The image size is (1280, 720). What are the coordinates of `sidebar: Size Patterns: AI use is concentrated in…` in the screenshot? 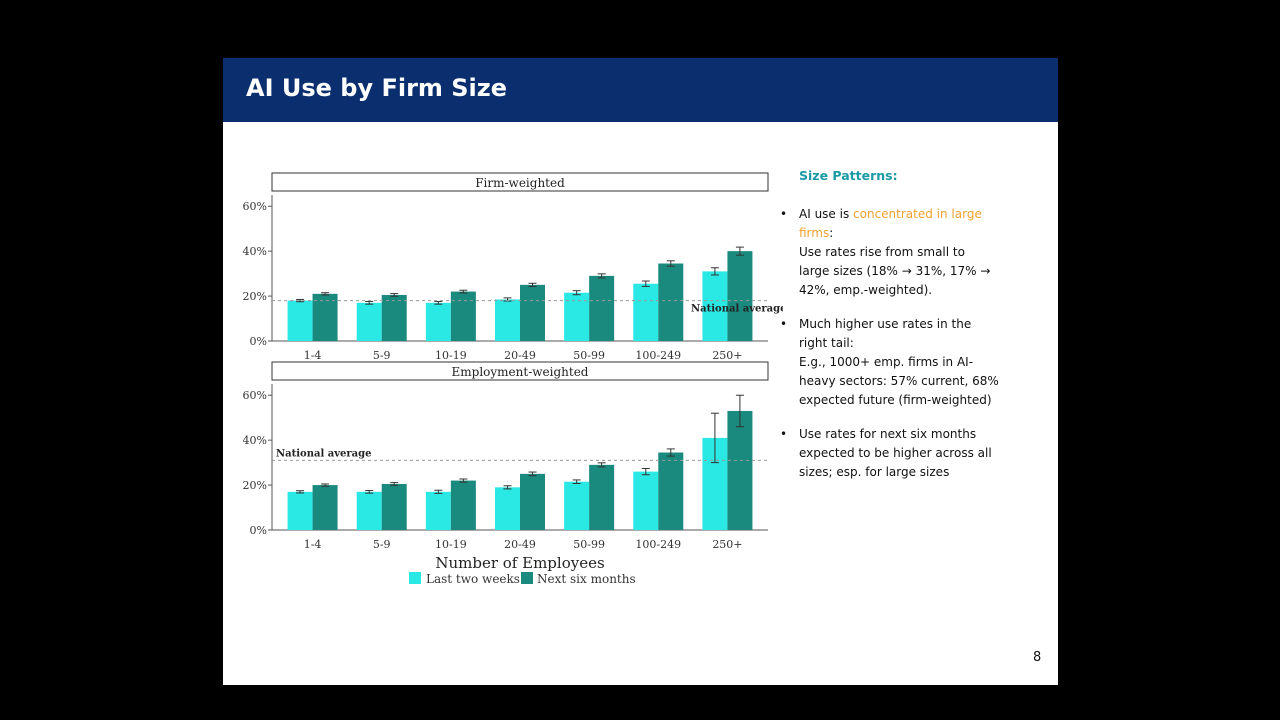 It's located at (889, 331).